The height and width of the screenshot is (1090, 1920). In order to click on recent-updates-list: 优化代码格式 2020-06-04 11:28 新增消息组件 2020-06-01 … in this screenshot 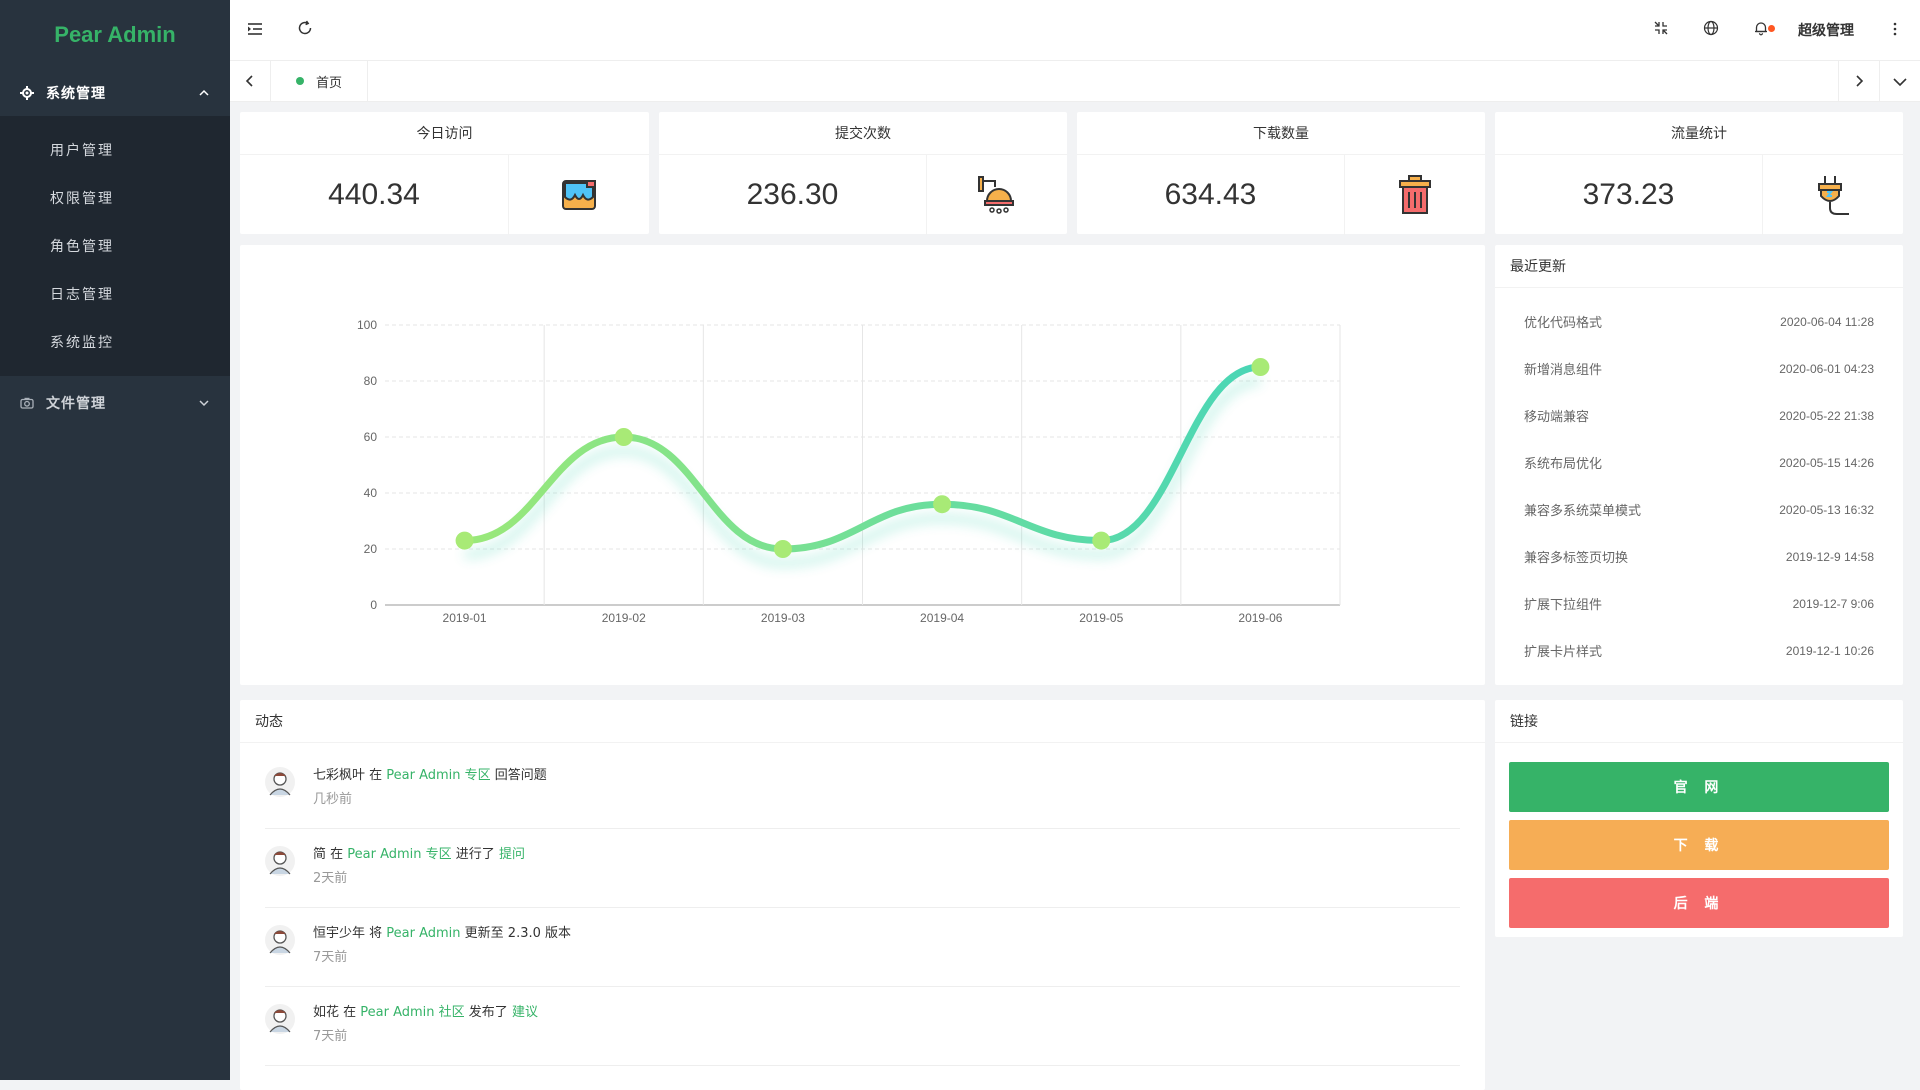, I will do `click(1699, 481)`.